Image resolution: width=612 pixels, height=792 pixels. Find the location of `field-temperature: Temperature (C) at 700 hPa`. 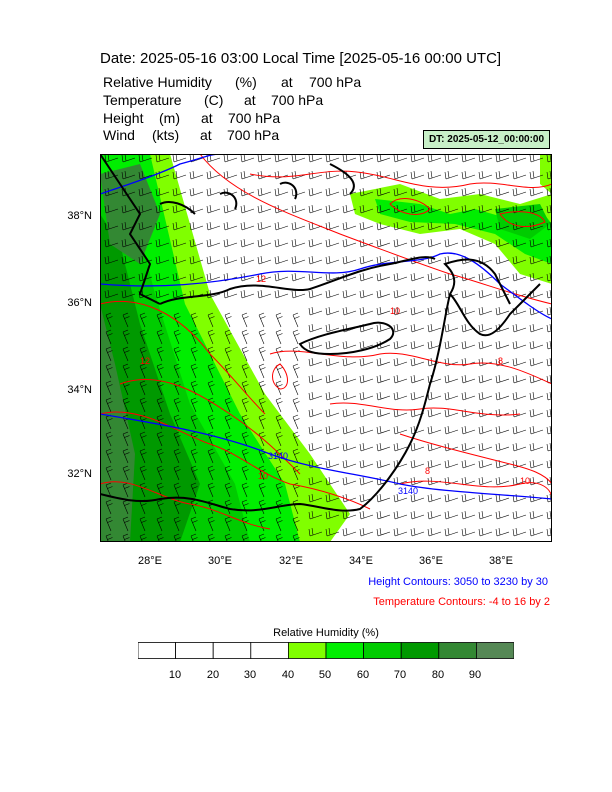

field-temperature: Temperature (C) at 700 hPa is located at coordinates (213, 100).